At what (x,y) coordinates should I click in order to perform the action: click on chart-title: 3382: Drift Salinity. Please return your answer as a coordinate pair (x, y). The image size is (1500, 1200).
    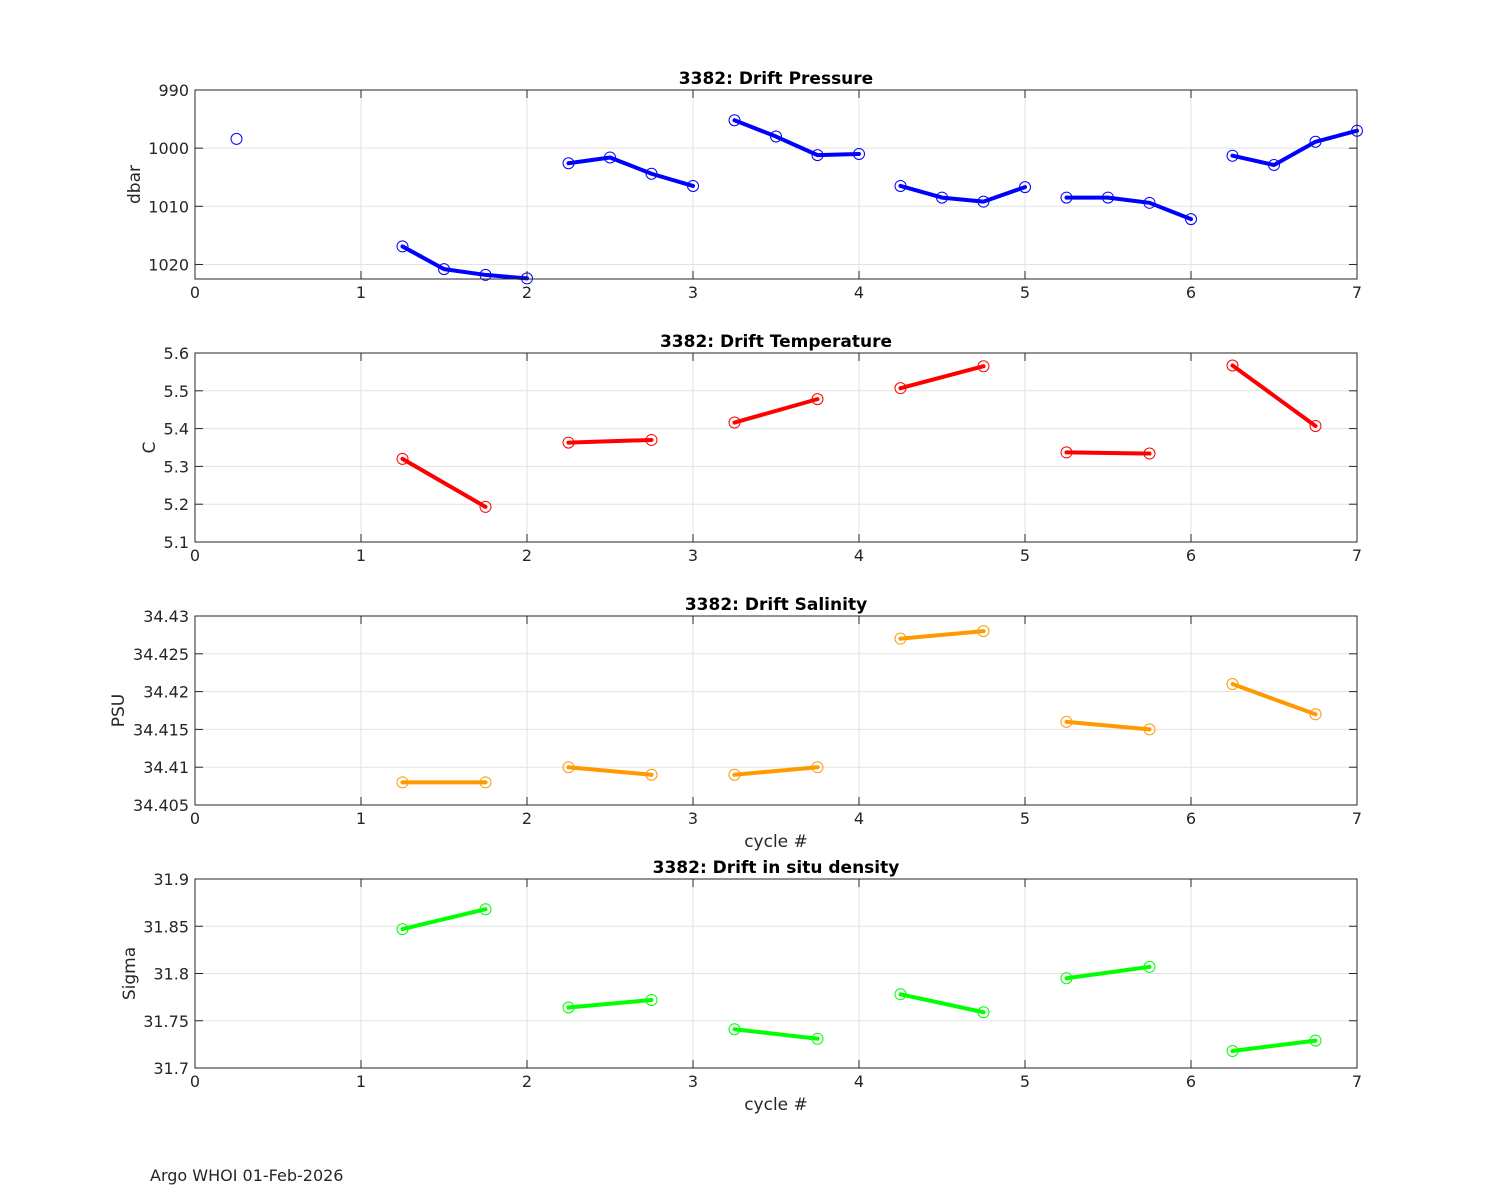
    Looking at the image, I should click on (776, 605).